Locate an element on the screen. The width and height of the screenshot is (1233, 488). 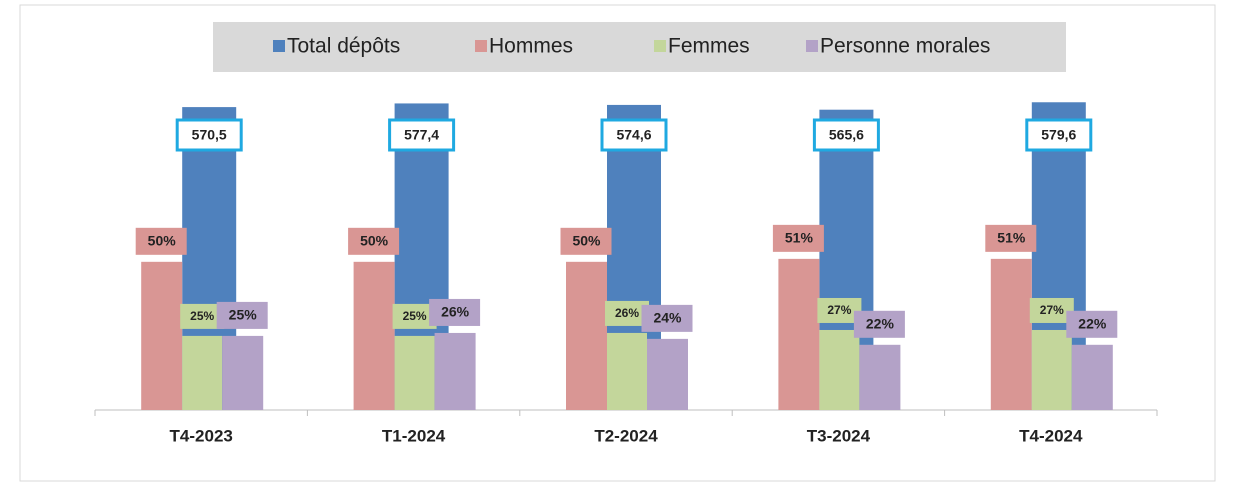
legend-label: Hommes is located at coordinates (531, 46).